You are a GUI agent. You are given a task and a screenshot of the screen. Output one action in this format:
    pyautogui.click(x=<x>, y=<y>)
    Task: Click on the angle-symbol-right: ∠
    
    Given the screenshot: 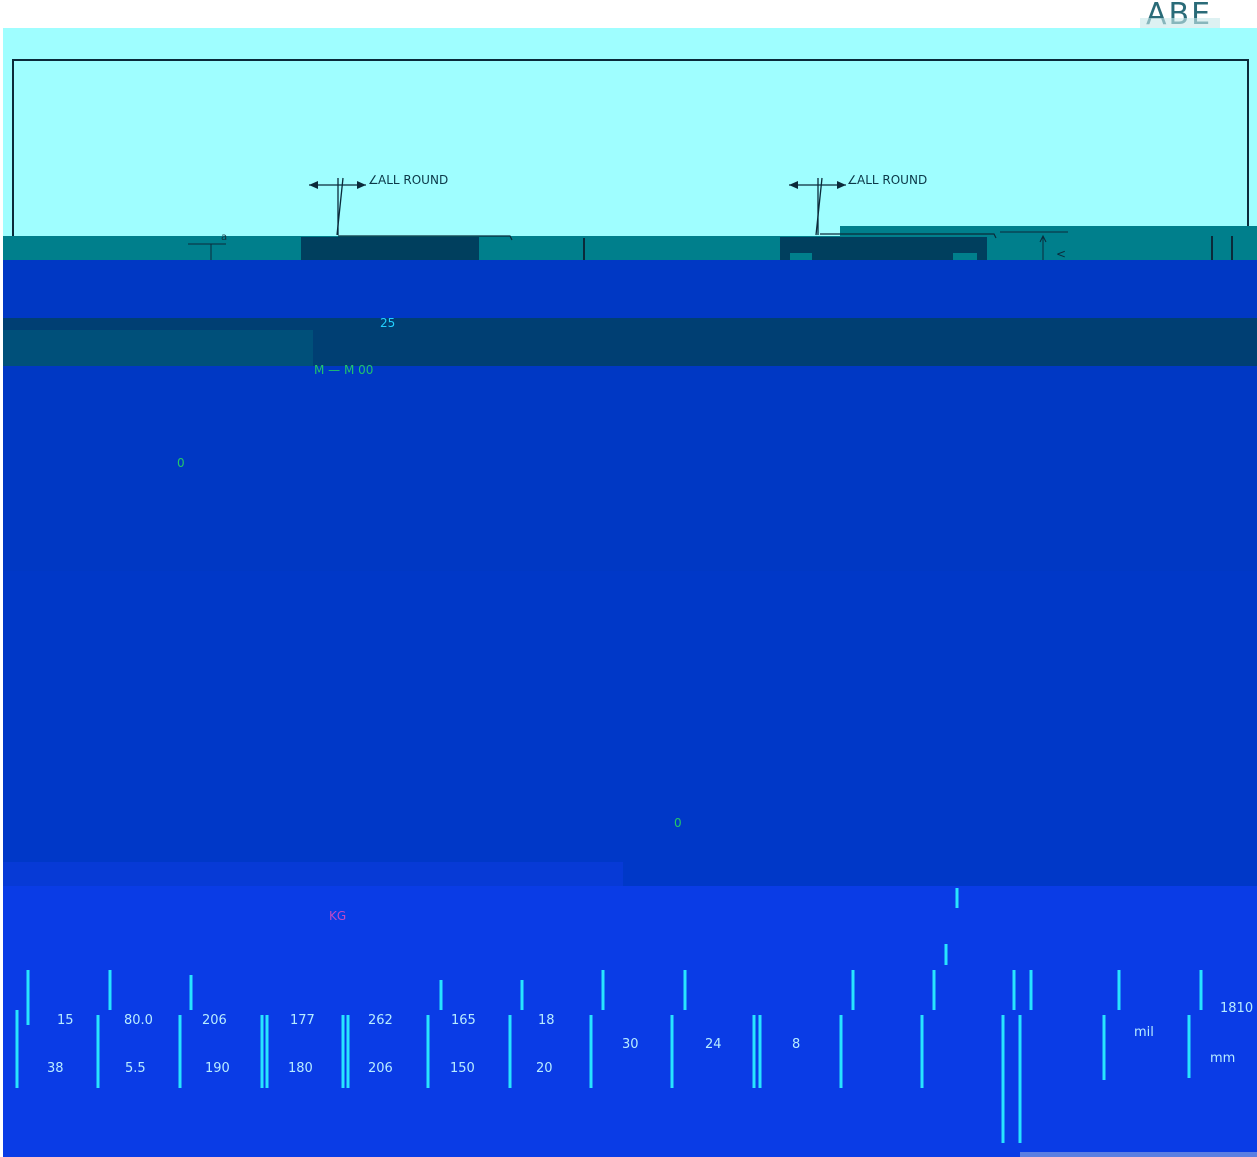 What is the action you would take?
    pyautogui.click(x=852, y=180)
    